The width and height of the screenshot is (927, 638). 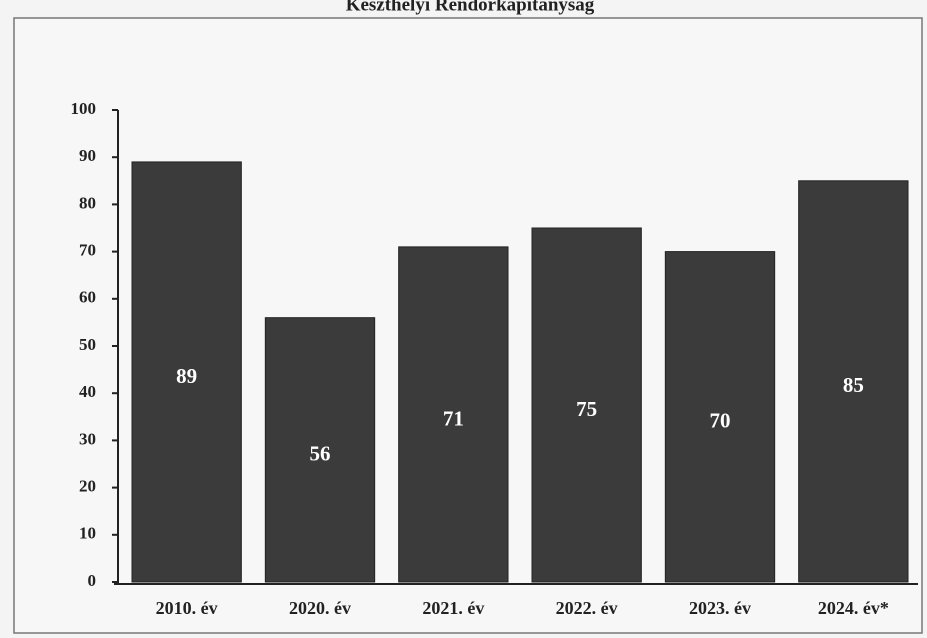 What do you see at coordinates (720, 421) in the screenshot?
I see `value-label: 70` at bounding box center [720, 421].